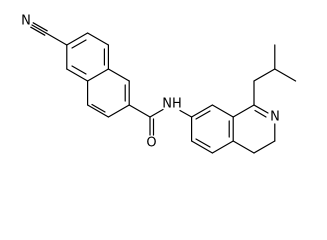 The height and width of the screenshot is (240, 327). What do you see at coordinates (172, 104) in the screenshot?
I see `atom-label: NH` at bounding box center [172, 104].